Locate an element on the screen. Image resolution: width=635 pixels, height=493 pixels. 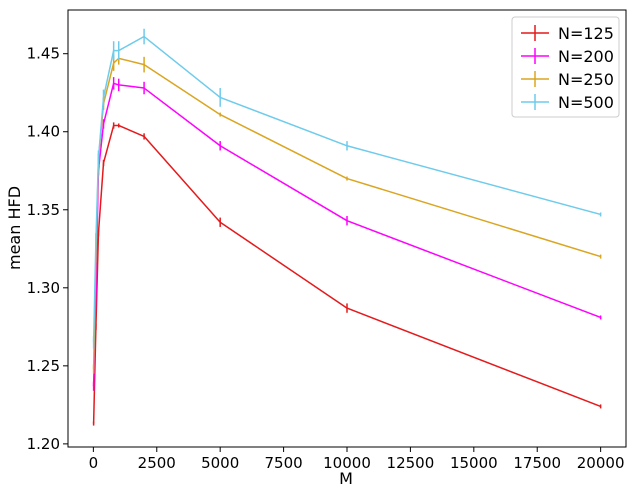
x-axis: 0 2500 5000 7500 10000 12500 15000 17500 20000 is located at coordinates (357, 459).